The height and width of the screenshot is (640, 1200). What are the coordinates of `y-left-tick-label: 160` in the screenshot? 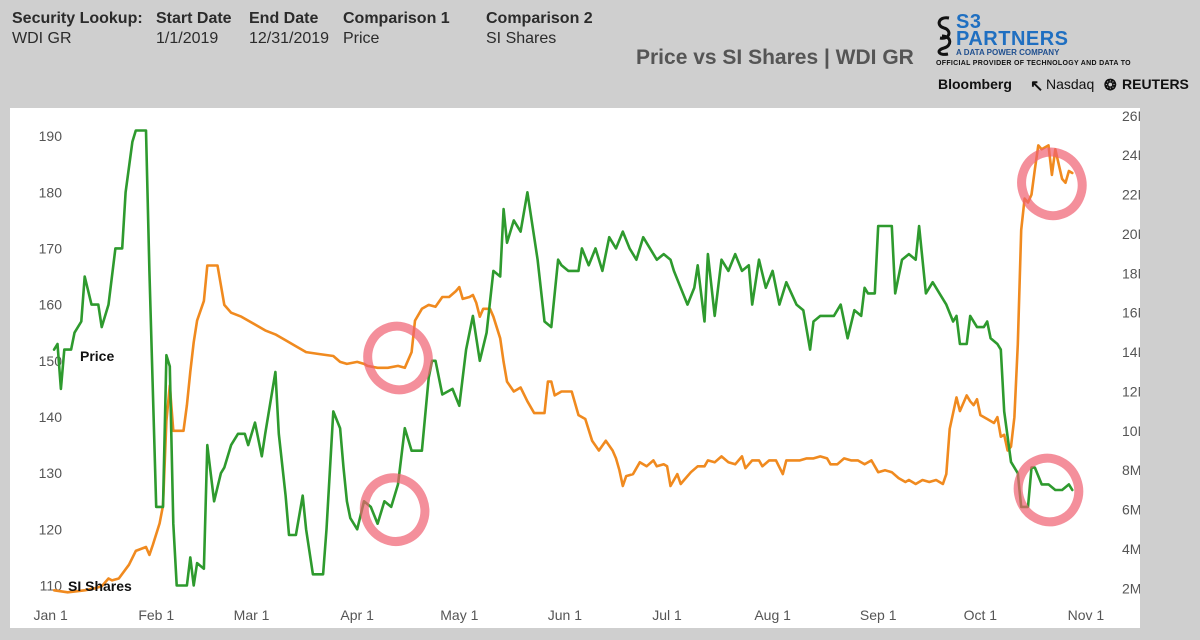 It's located at (51, 305).